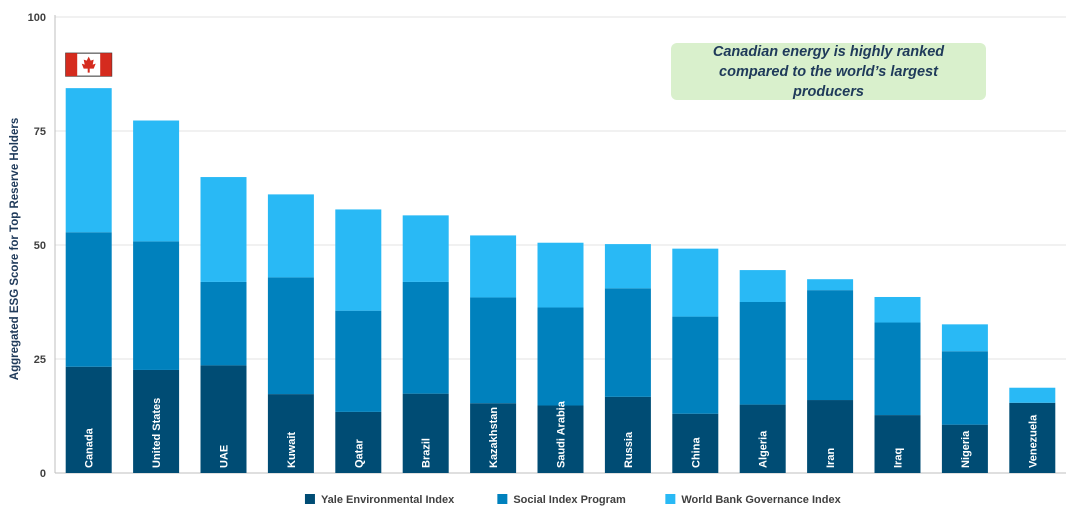 The height and width of the screenshot is (516, 1070). Describe the element at coordinates (502, 499) in the screenshot. I see `legend-swatch-social-index-program` at that location.